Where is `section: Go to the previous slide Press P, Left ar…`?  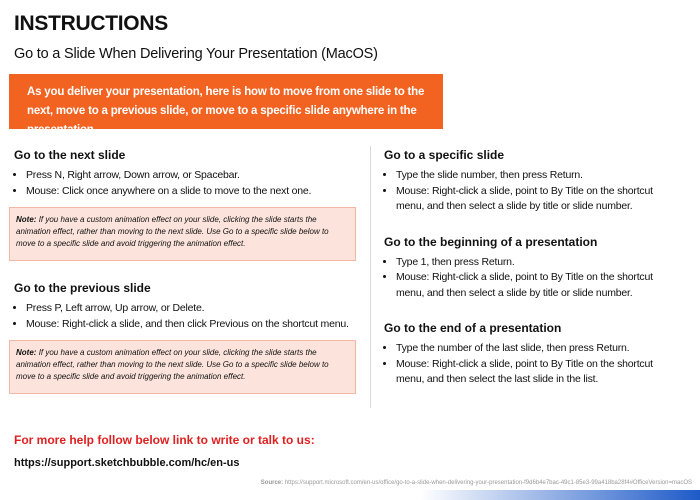
section: Go to the previous slide Press P, Left ar… is located at coordinates (182, 337).